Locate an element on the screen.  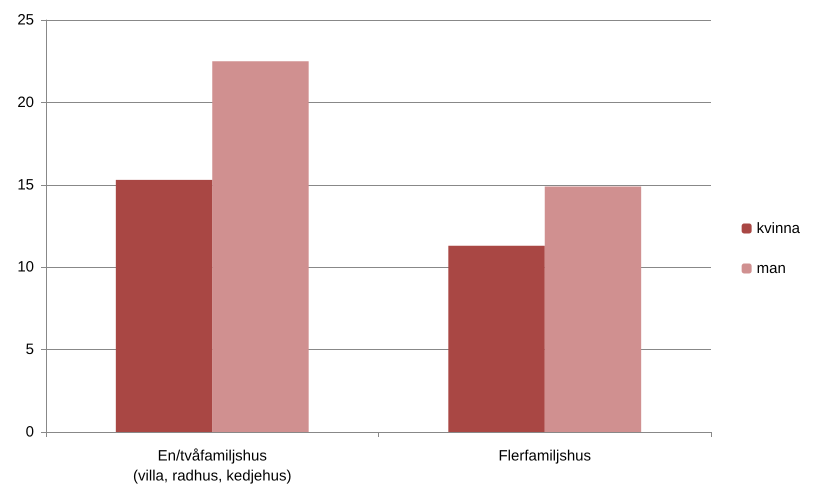
y-tick-label: 15 is located at coordinates (25, 185).